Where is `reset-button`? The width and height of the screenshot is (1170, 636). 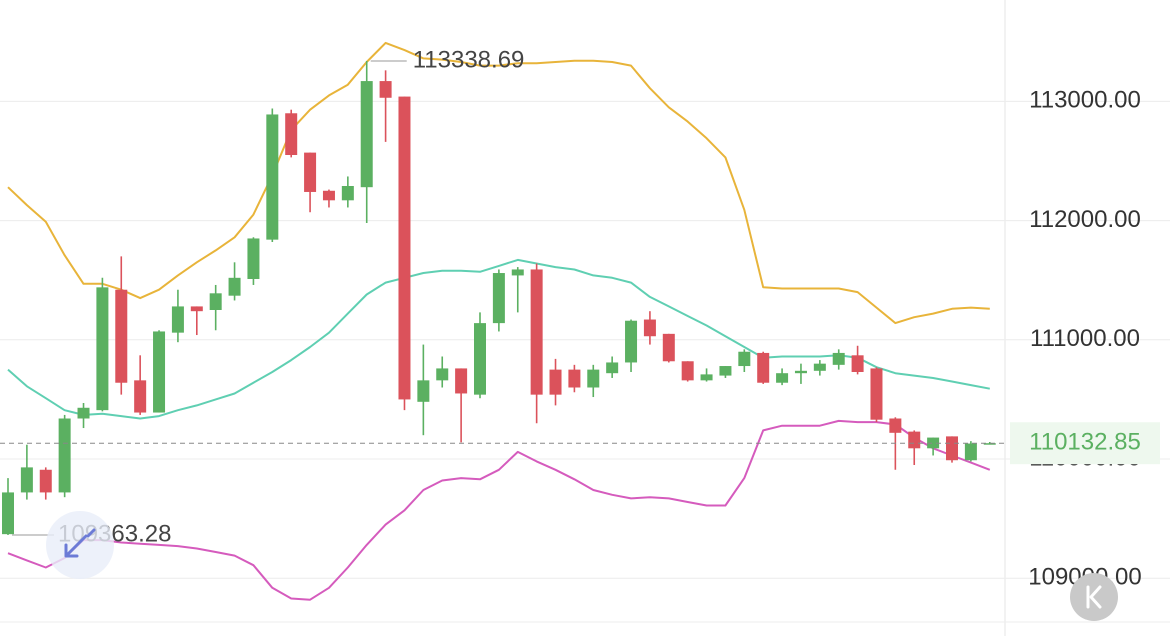 reset-button is located at coordinates (80, 545).